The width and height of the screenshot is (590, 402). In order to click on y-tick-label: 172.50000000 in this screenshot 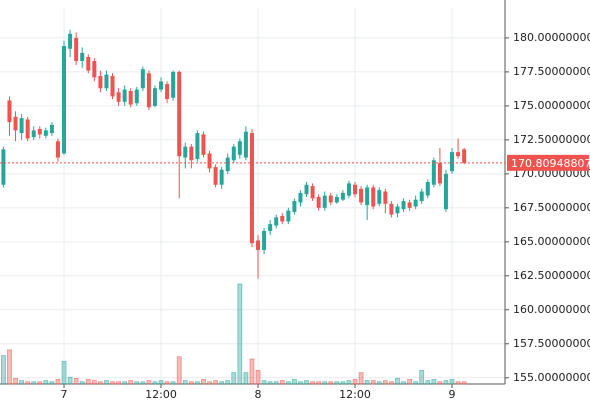, I will do `click(551, 139)`.